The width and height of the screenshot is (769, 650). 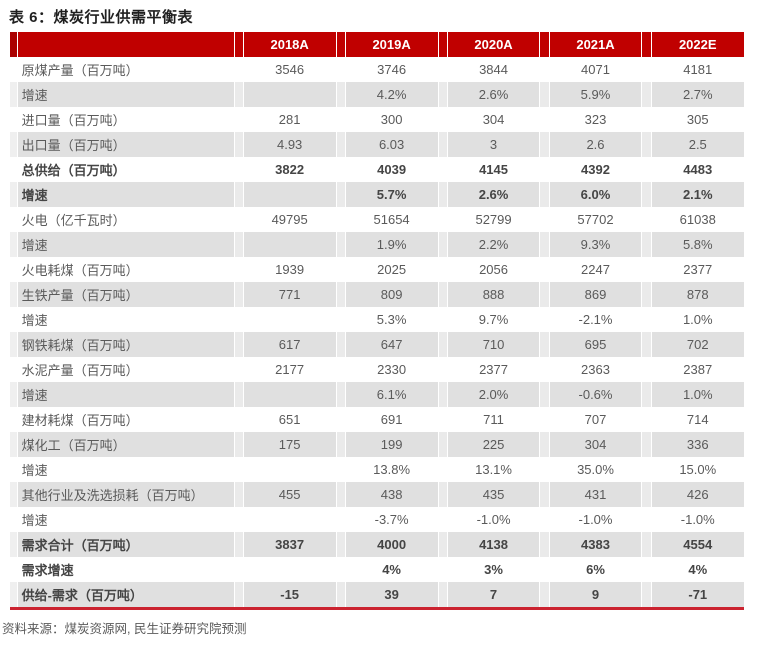 I want to click on table-row: 总供给（百万吨） 3822 4039 4145 4392 4483, so click(x=377, y=169).